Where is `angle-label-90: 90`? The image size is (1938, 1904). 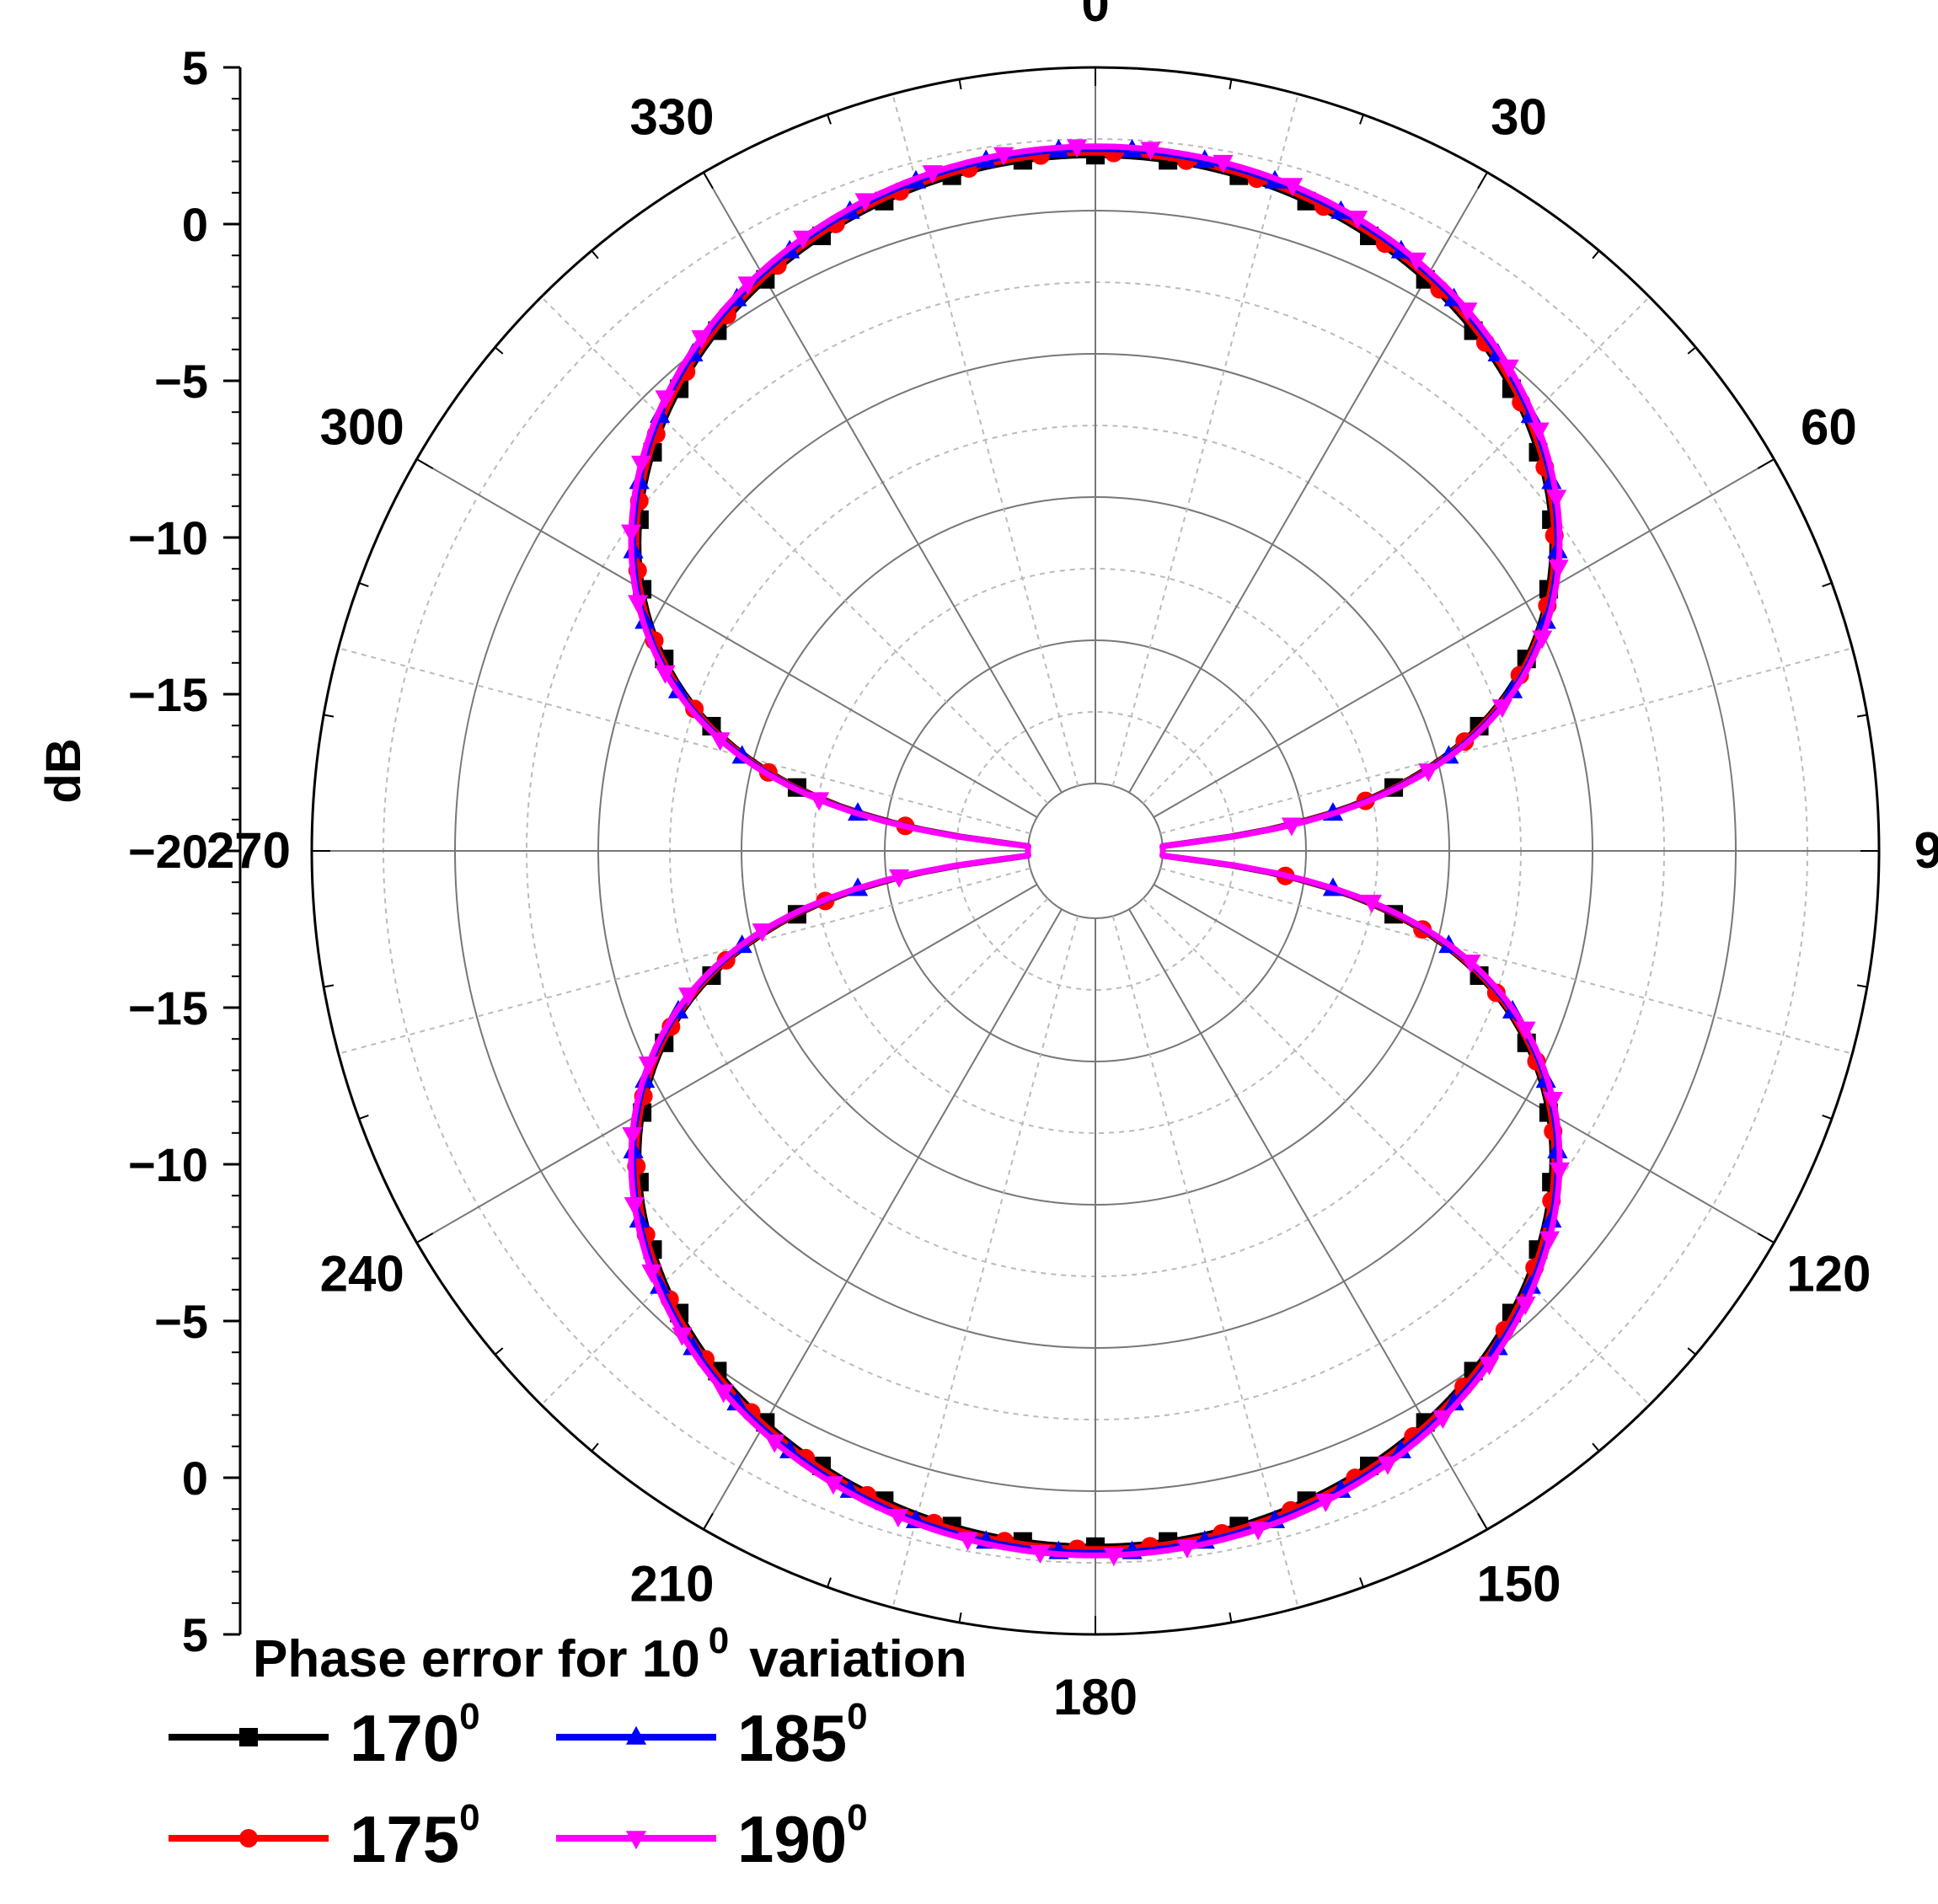 angle-label-90: 90 is located at coordinates (1926, 850).